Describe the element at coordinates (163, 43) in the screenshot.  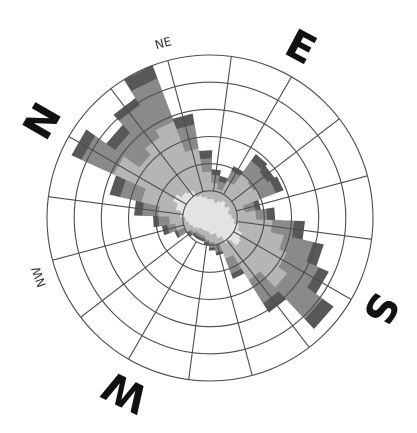
I see `direction-label-ne: NE` at that location.